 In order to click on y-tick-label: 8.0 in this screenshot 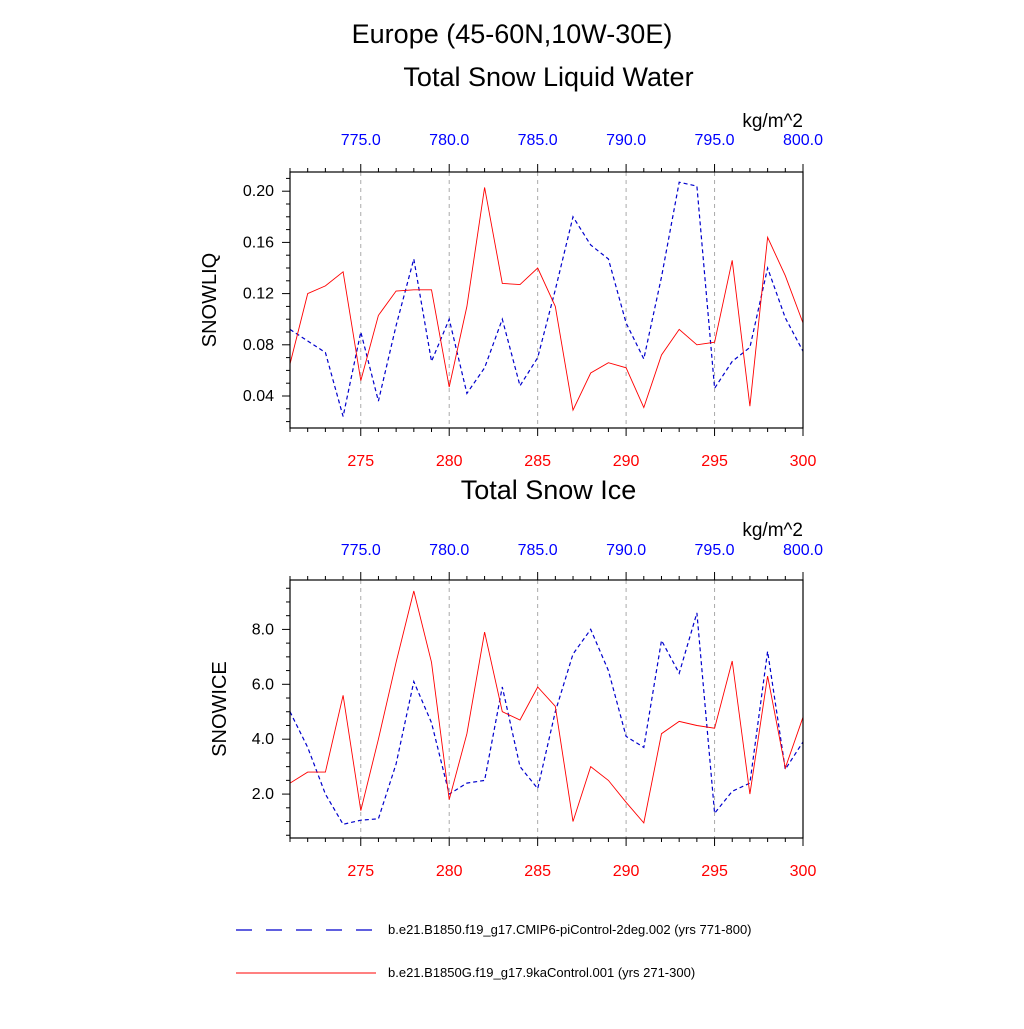, I will do `click(263, 629)`.